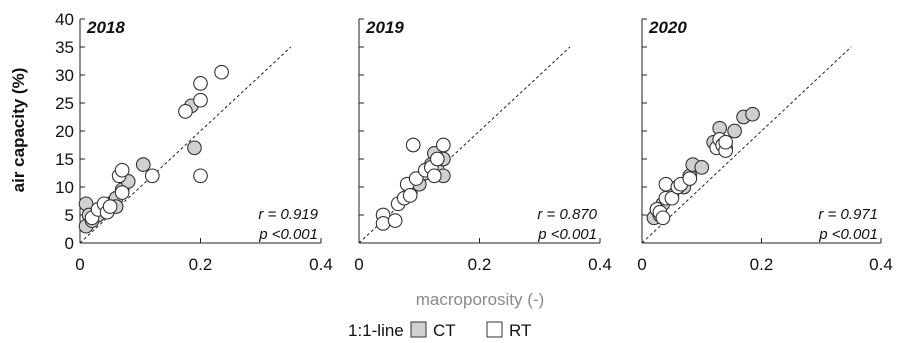  I want to click on stat-r: r = 0.919, so click(288, 214).